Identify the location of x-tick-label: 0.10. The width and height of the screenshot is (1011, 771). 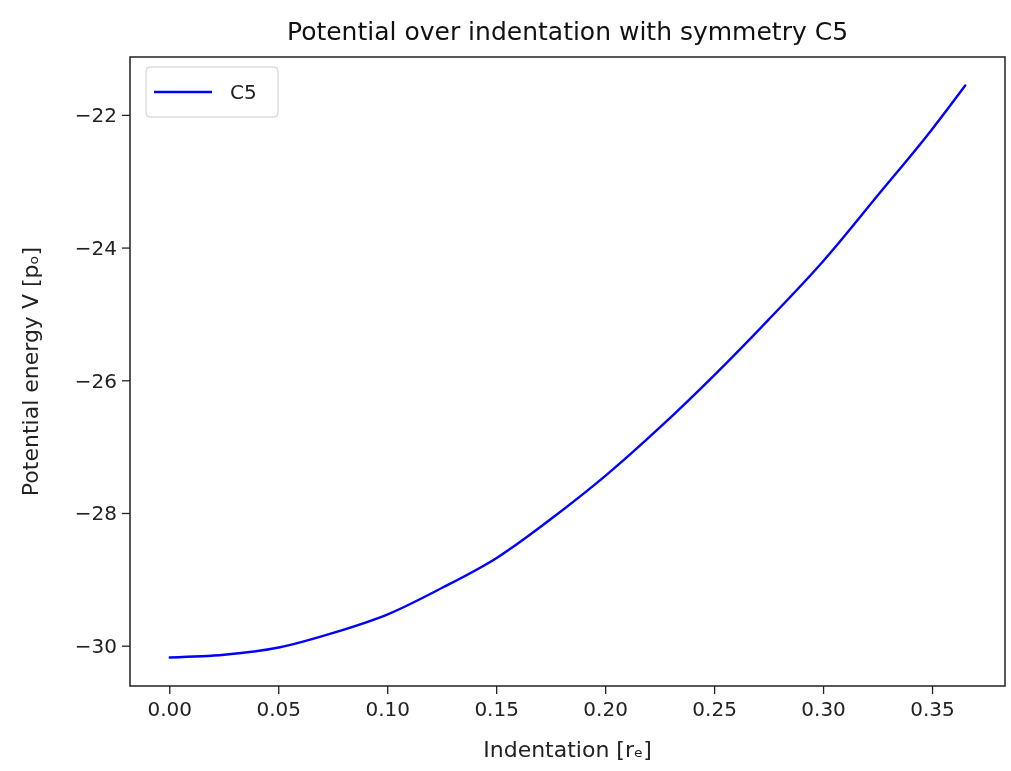
(387, 709).